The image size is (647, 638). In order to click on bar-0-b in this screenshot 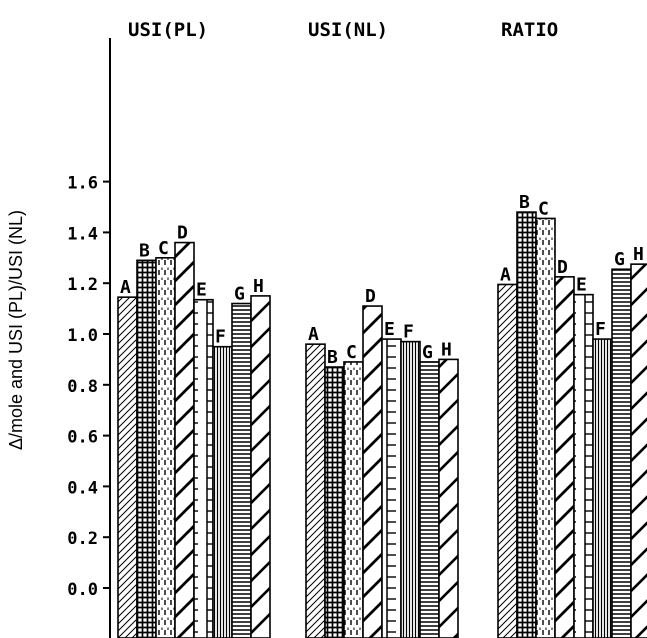, I will do `click(146, 448)`.